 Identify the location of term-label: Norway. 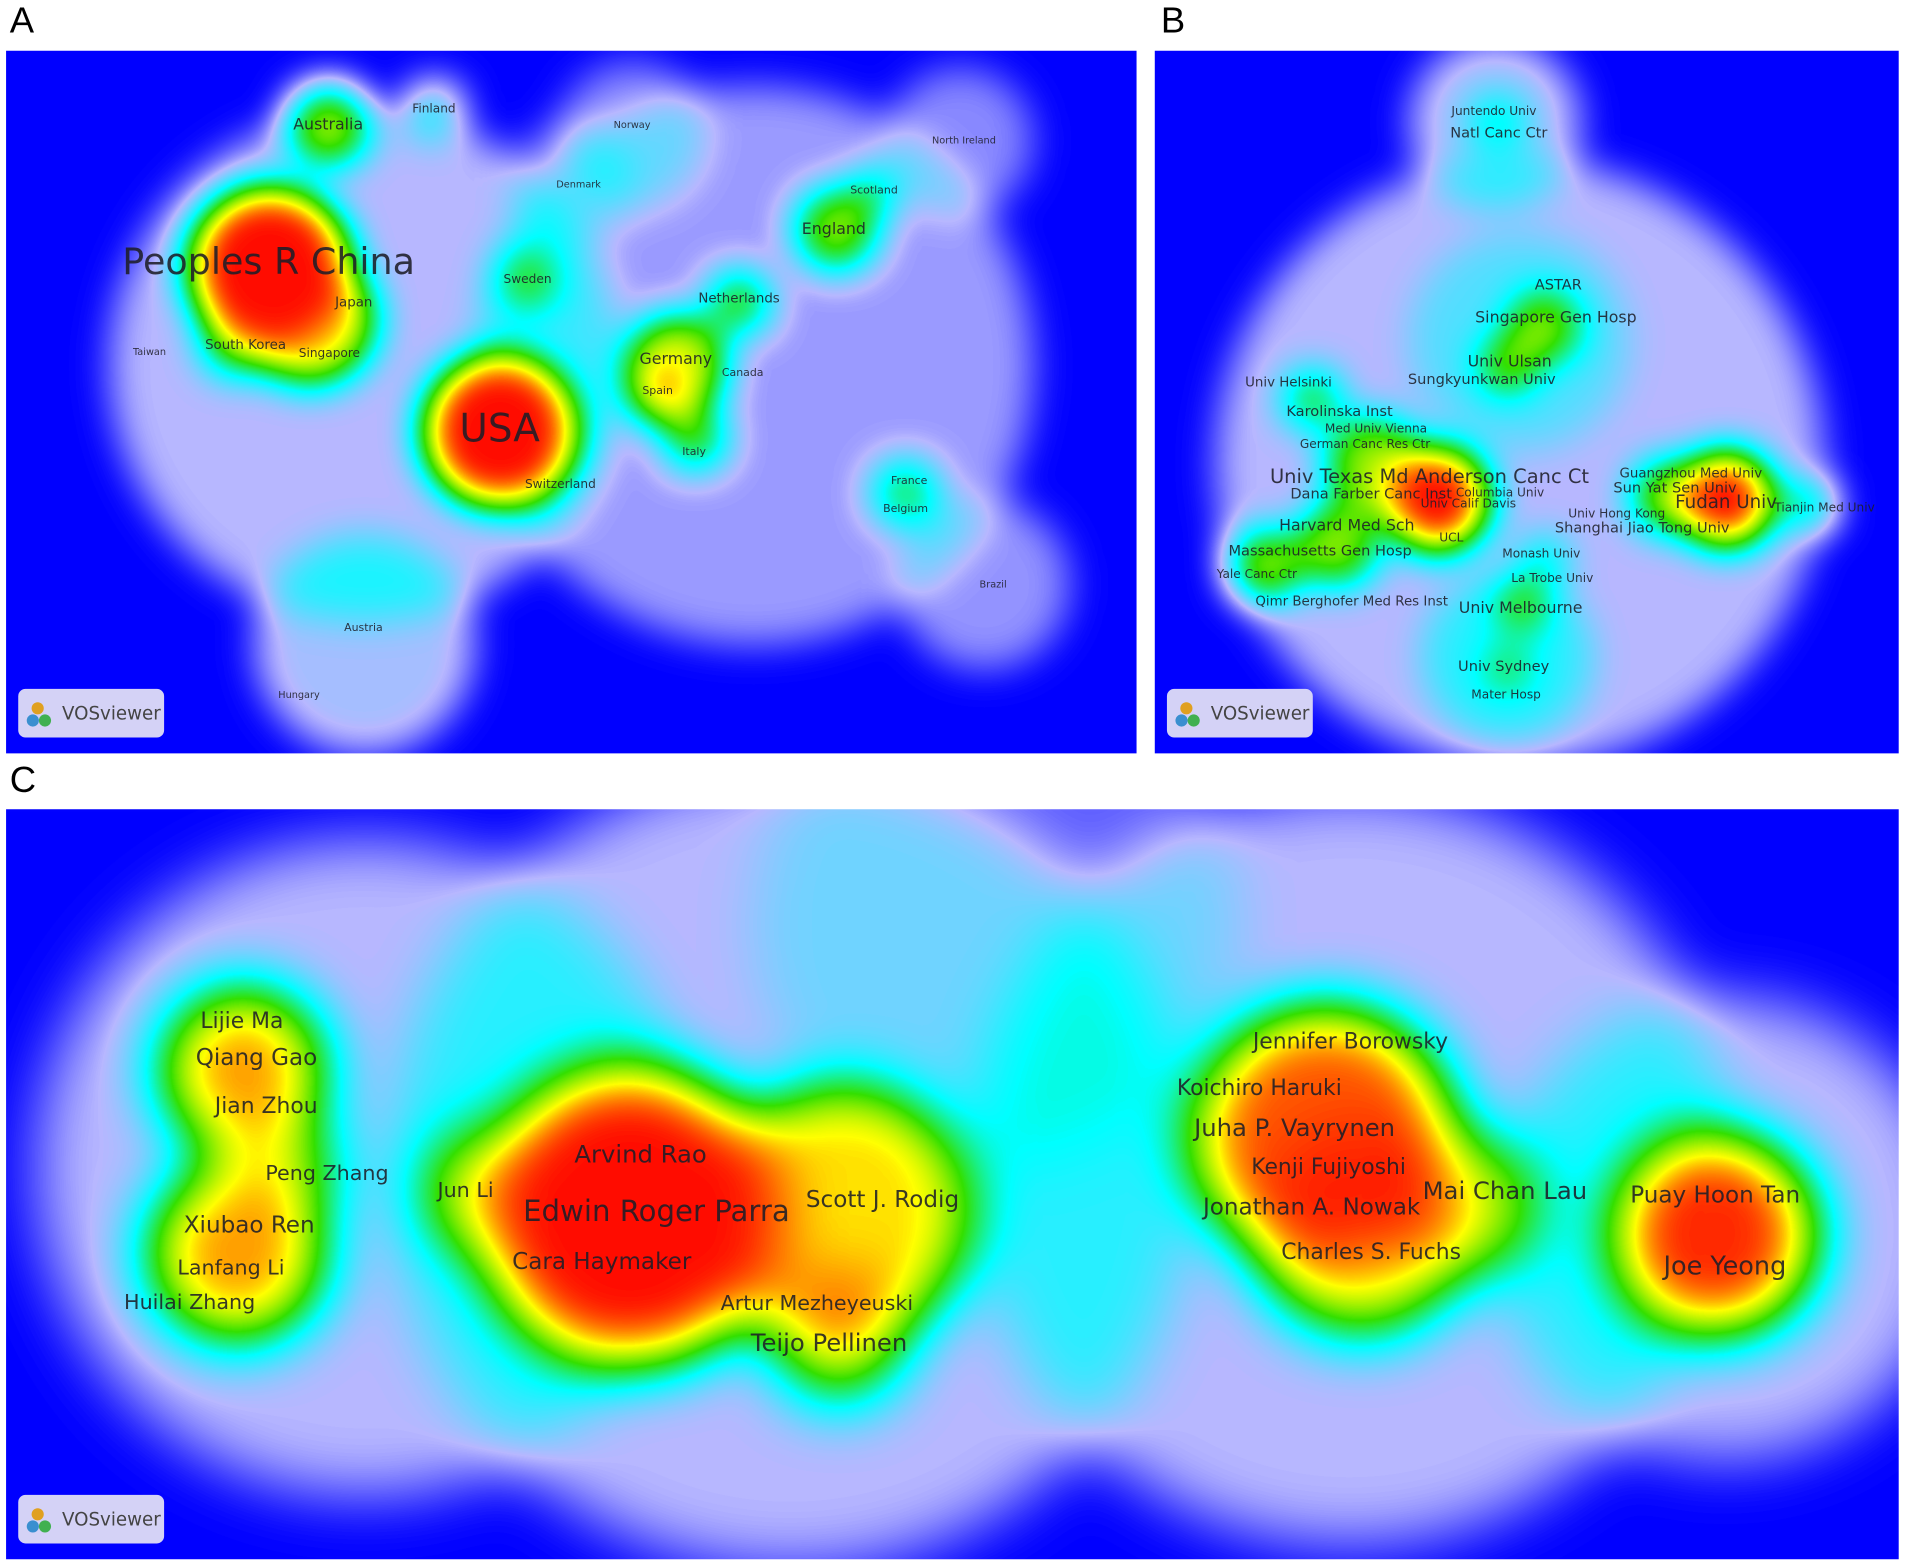
(632, 125).